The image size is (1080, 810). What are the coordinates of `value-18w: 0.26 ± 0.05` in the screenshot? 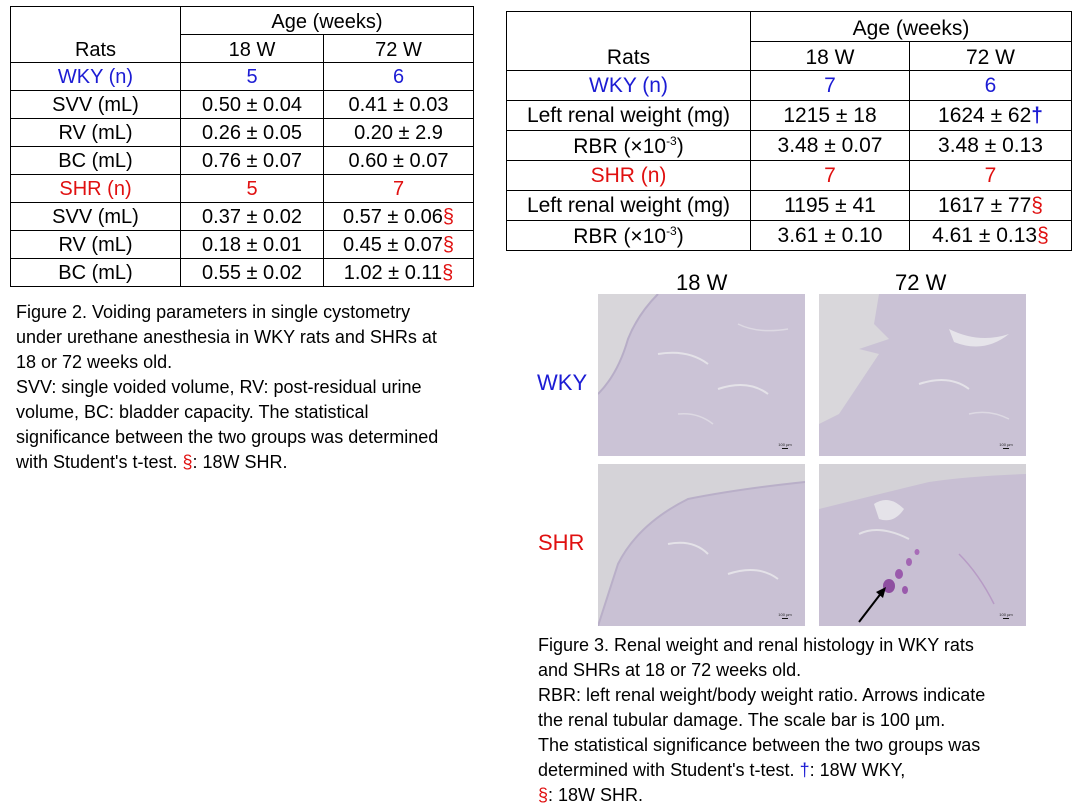 It's located at (252, 132).